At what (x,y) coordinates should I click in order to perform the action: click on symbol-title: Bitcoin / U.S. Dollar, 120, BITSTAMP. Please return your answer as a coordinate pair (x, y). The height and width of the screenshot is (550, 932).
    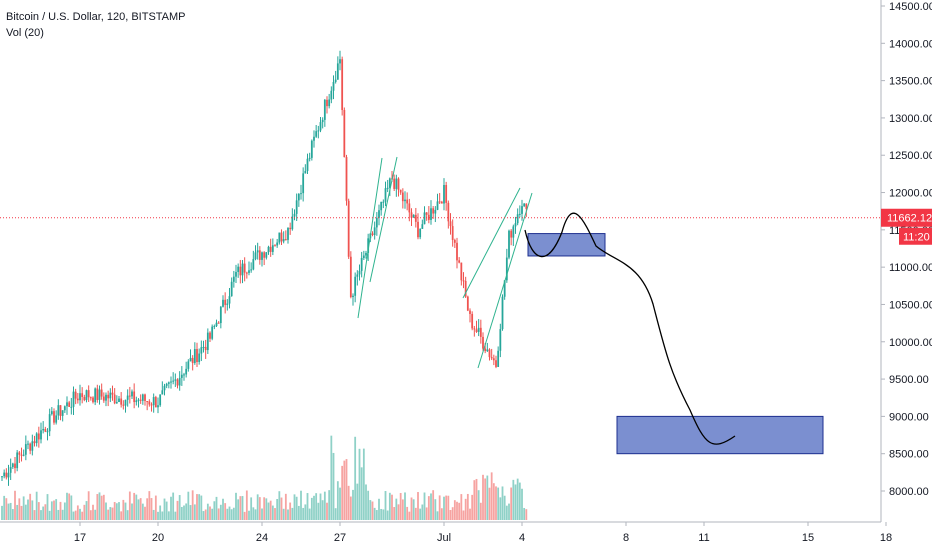
    Looking at the image, I should click on (96, 17).